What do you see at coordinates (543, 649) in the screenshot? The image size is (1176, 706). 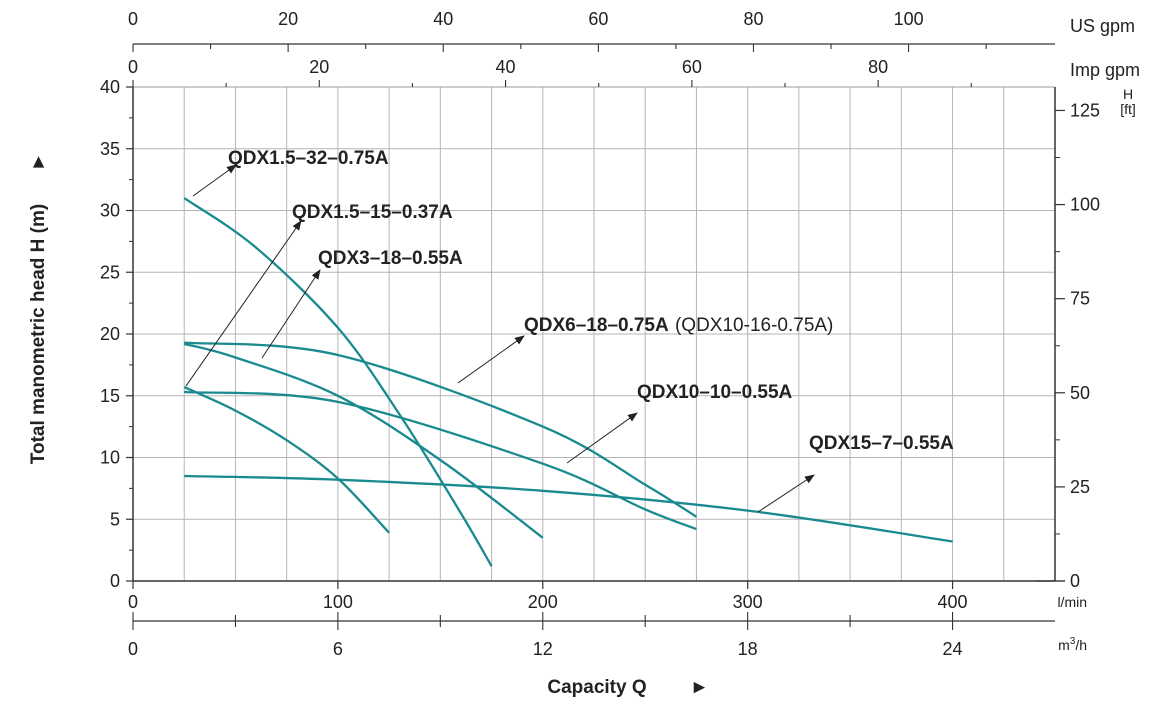 I see `m3h-tick-label: 12` at bounding box center [543, 649].